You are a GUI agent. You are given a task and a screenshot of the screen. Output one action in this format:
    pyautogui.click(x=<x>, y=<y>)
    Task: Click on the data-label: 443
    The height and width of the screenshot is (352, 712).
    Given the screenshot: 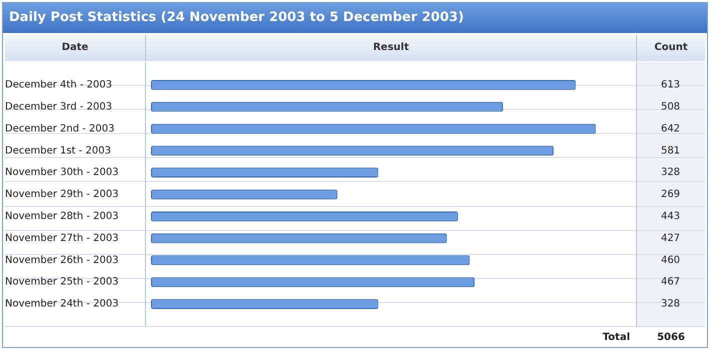 What is the action you would take?
    pyautogui.click(x=670, y=216)
    